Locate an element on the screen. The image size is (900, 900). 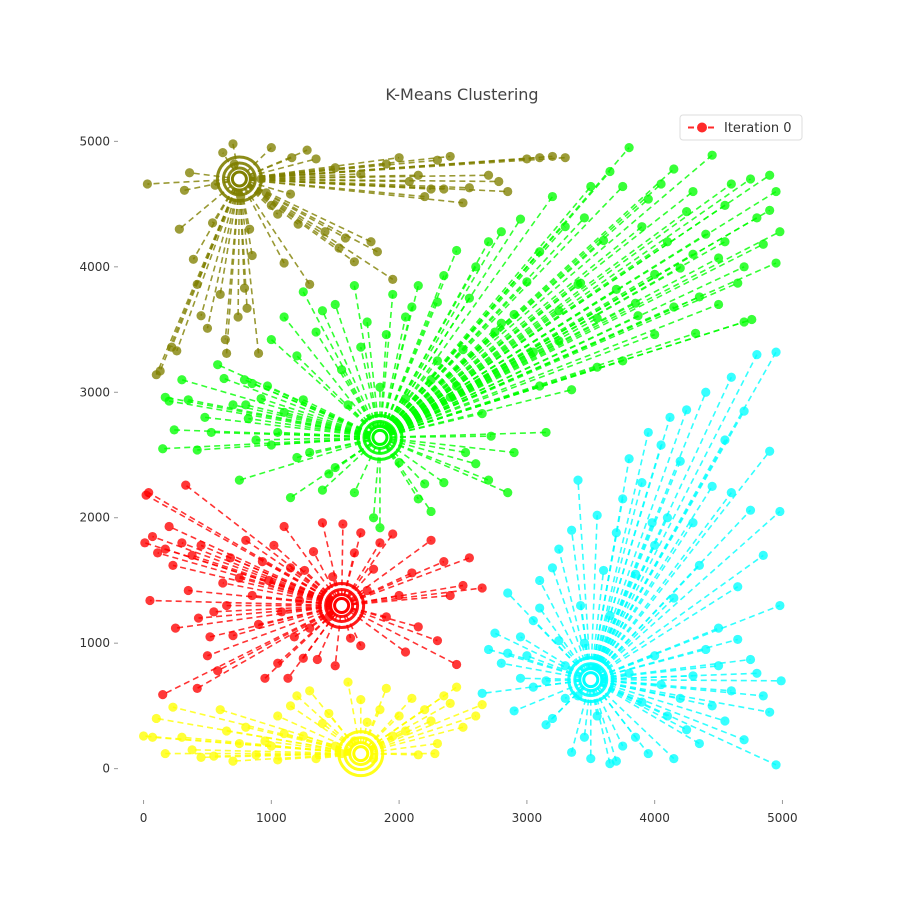
x-tick-label-4: 4000 is located at coordinates (654, 818).